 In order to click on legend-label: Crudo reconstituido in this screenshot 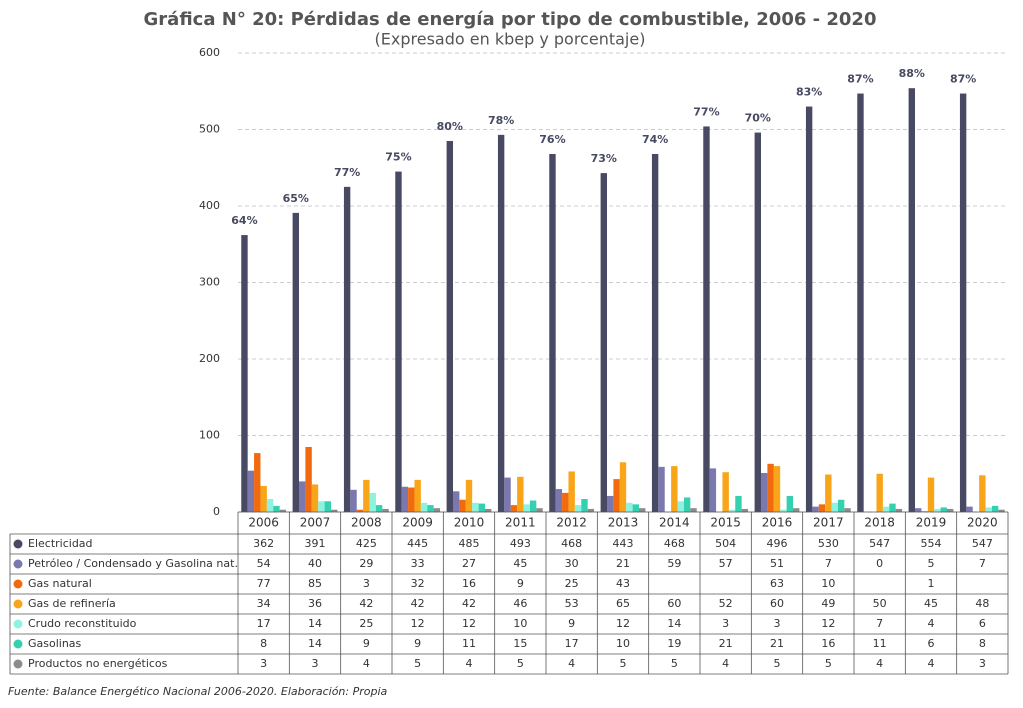, I will do `click(82, 623)`.